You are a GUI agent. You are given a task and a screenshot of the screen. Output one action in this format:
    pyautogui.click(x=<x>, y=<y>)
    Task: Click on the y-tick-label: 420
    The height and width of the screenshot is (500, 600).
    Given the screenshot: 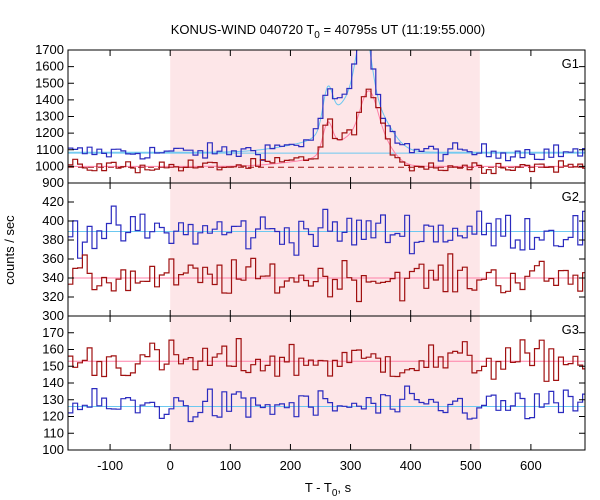 What is the action you would take?
    pyautogui.click(x=53, y=201)
    